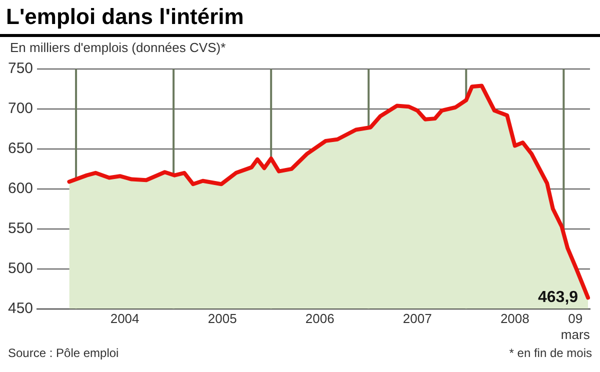 The width and height of the screenshot is (600, 372). Describe the element at coordinates (118, 47) in the screenshot. I see `y-axis-title: En milliers d'emplois (données CVS)*` at that location.